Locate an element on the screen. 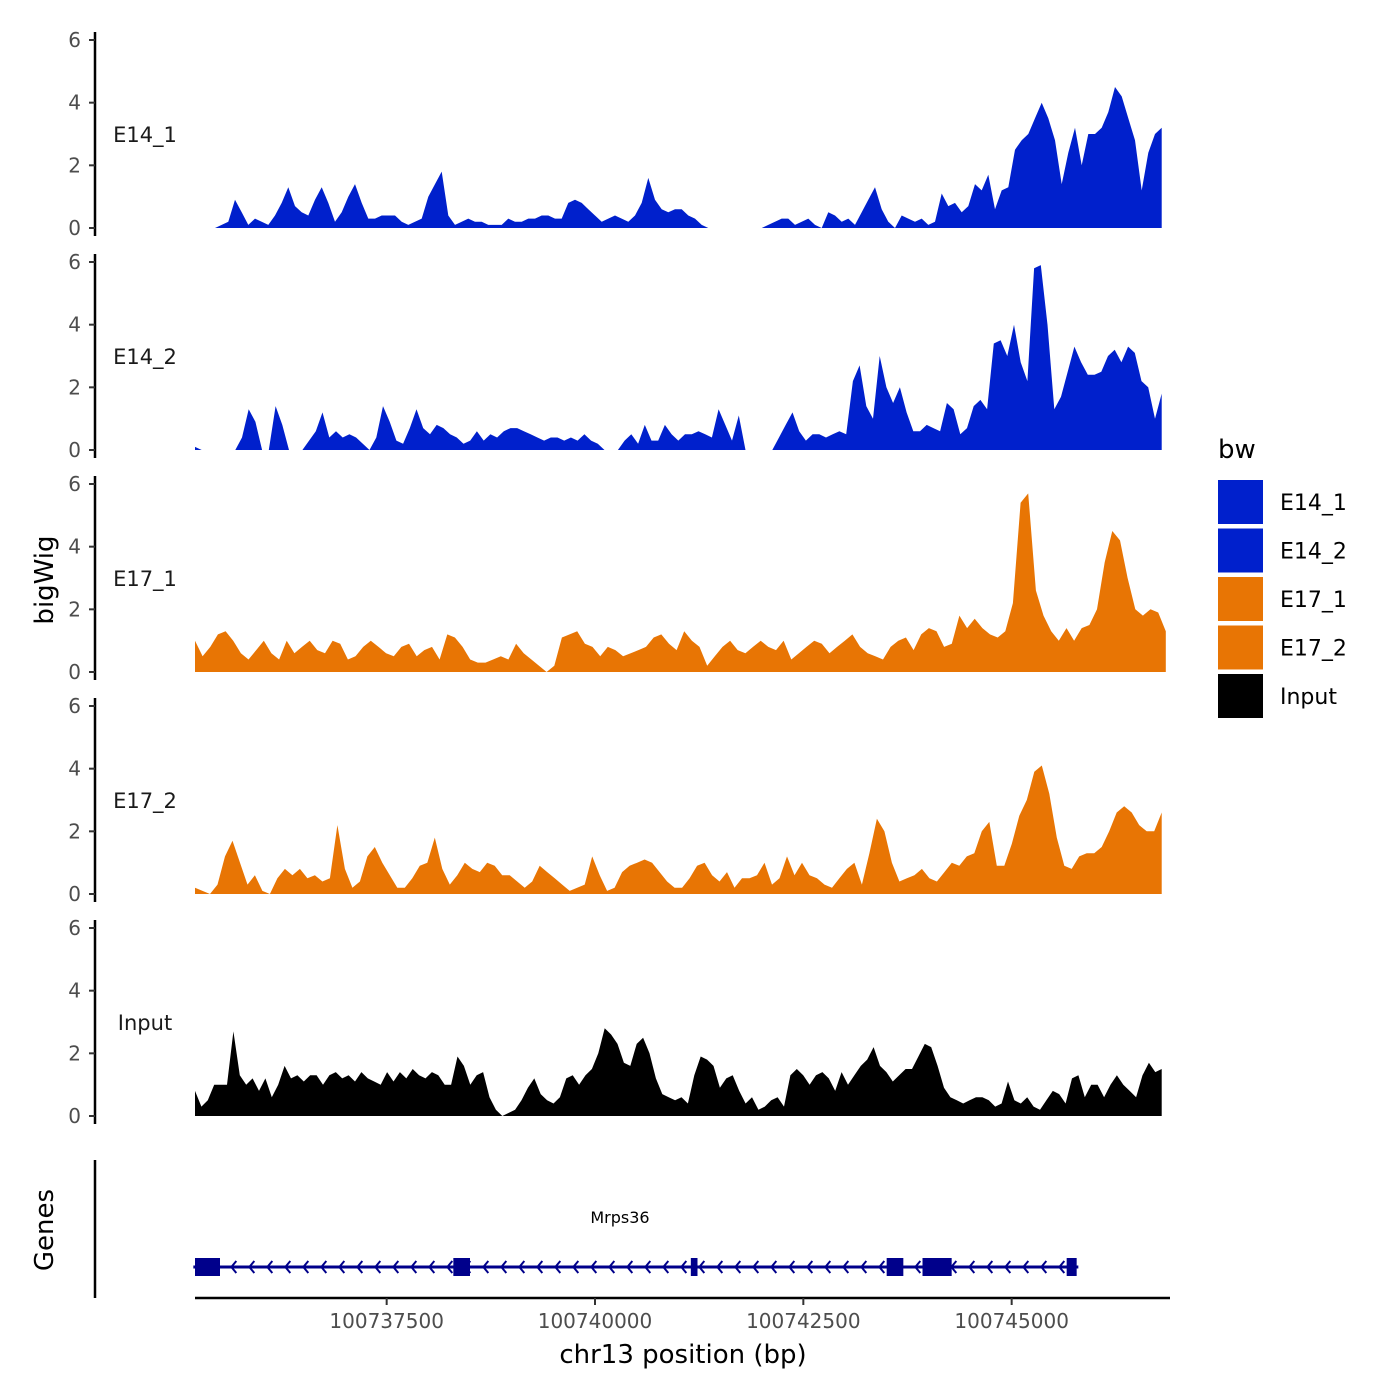  x-axis-title: chr13 position (bp) is located at coordinates (682, 1355).